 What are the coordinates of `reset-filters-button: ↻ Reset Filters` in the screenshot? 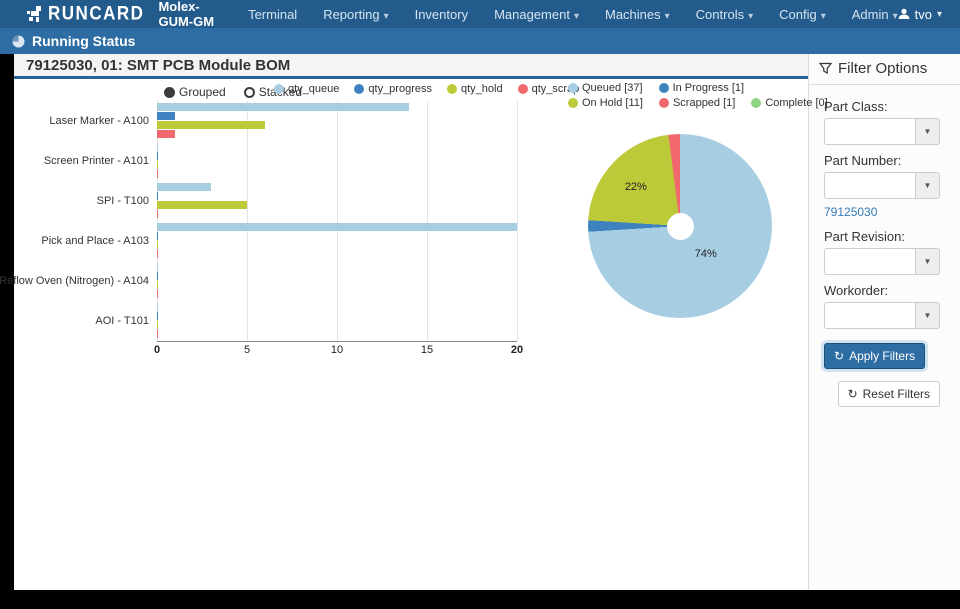 It's located at (888, 394).